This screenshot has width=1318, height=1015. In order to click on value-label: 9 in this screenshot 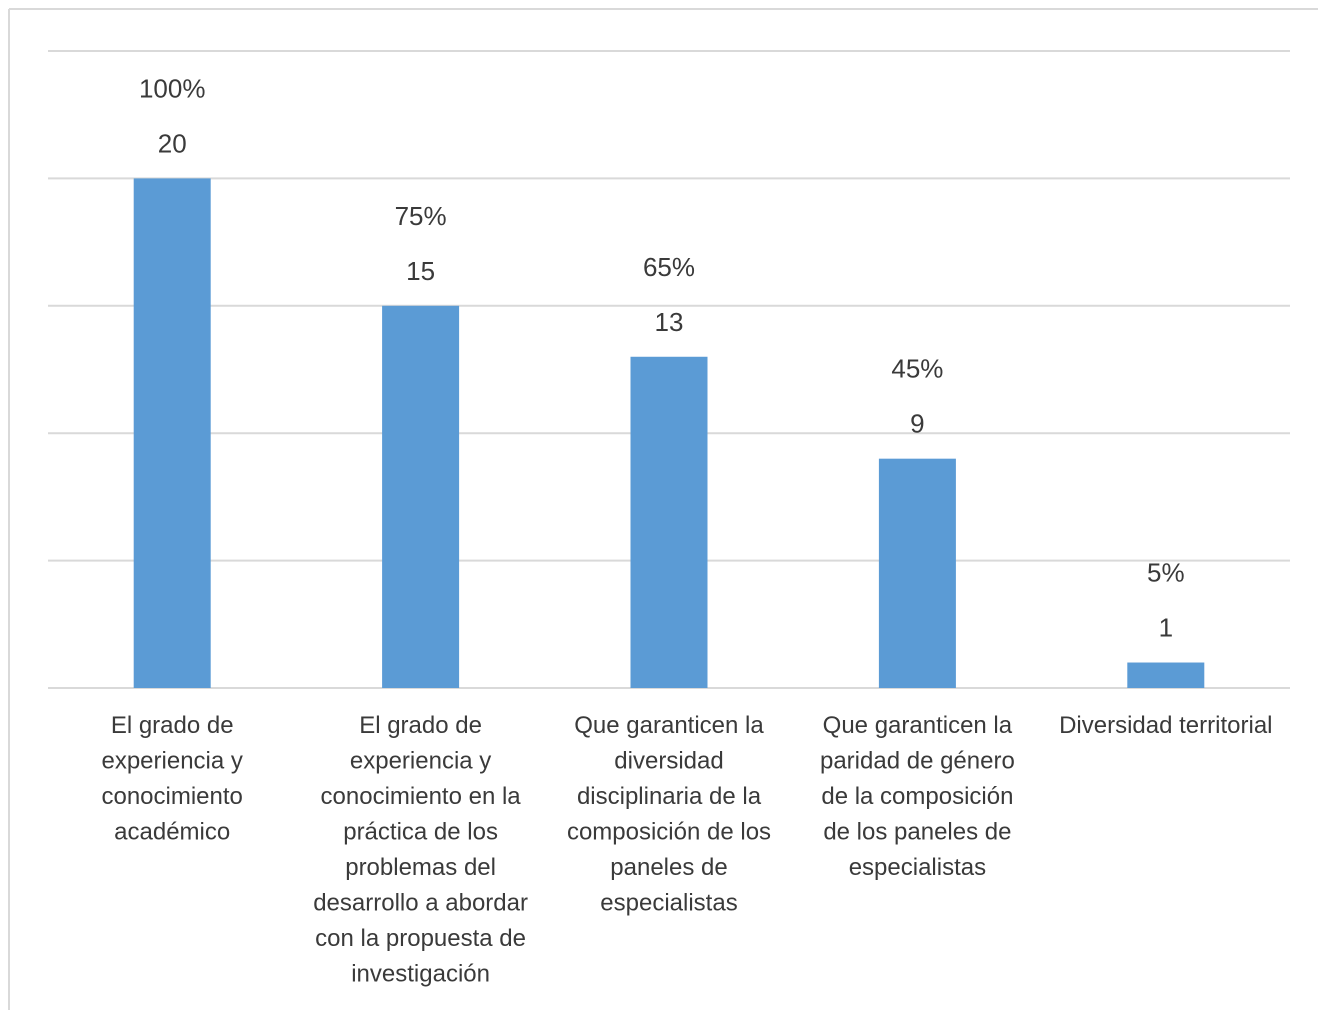, I will do `click(917, 424)`.